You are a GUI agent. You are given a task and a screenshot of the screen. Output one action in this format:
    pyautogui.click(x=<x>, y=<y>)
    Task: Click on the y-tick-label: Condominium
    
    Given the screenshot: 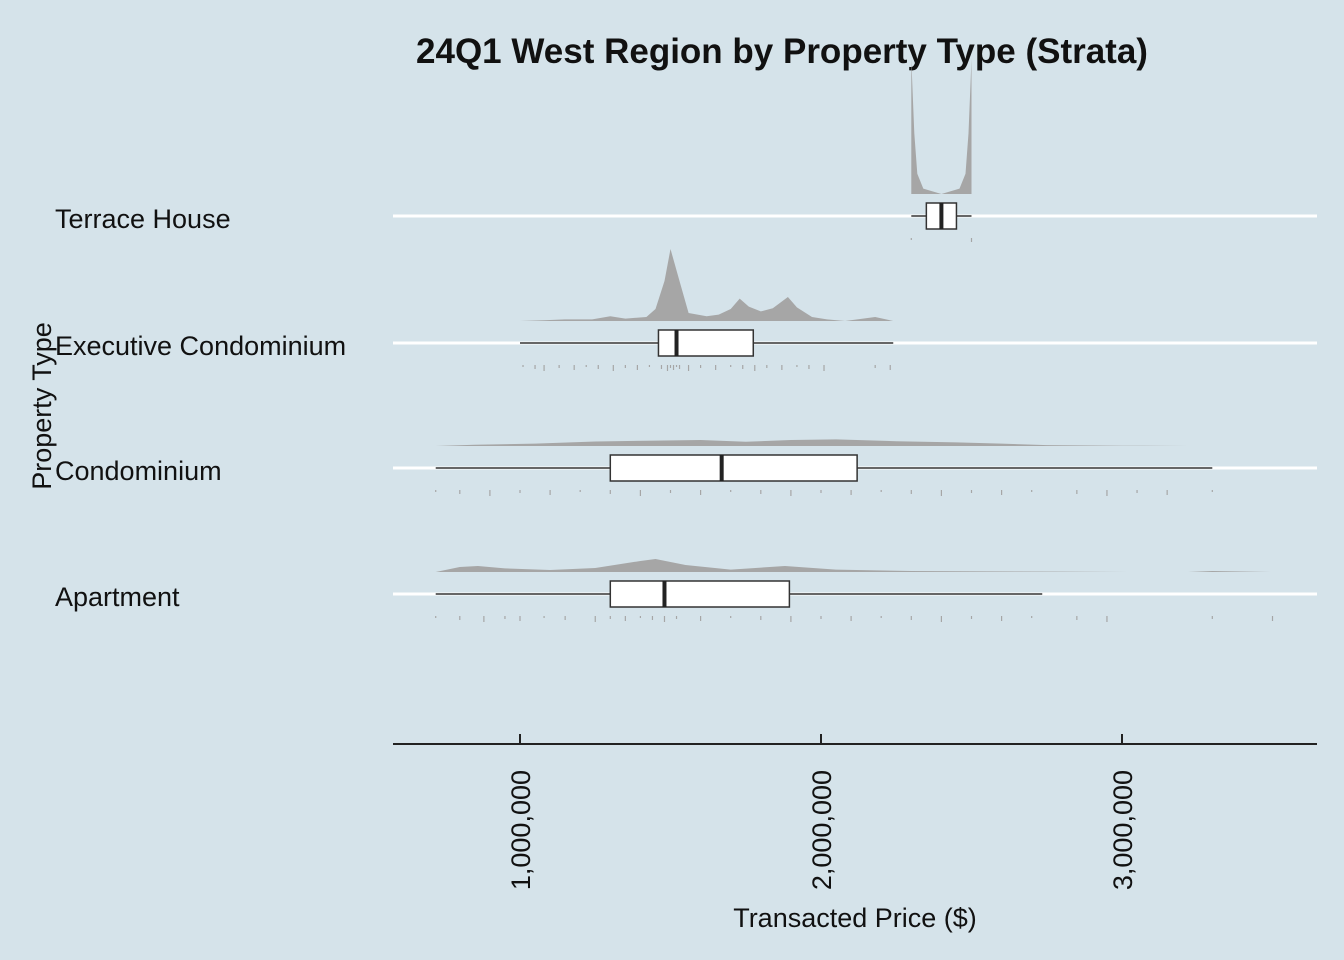 What is the action you would take?
    pyautogui.click(x=138, y=471)
    